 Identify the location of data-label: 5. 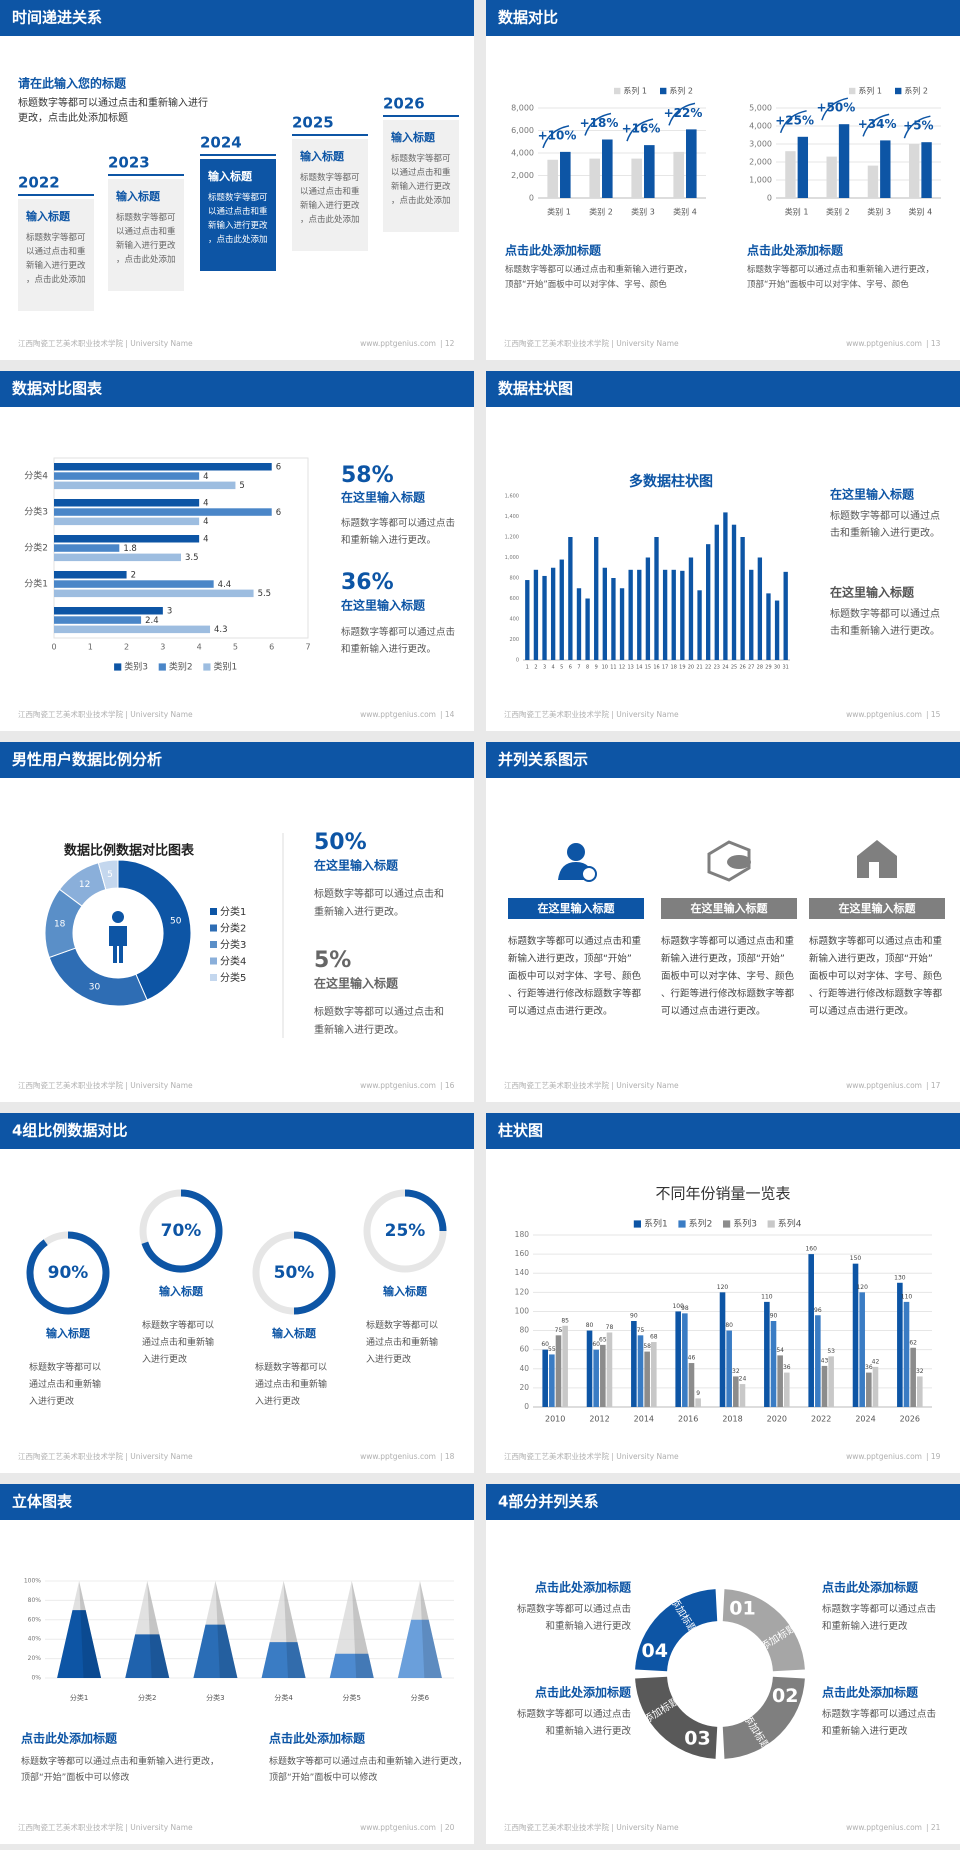
(241, 486).